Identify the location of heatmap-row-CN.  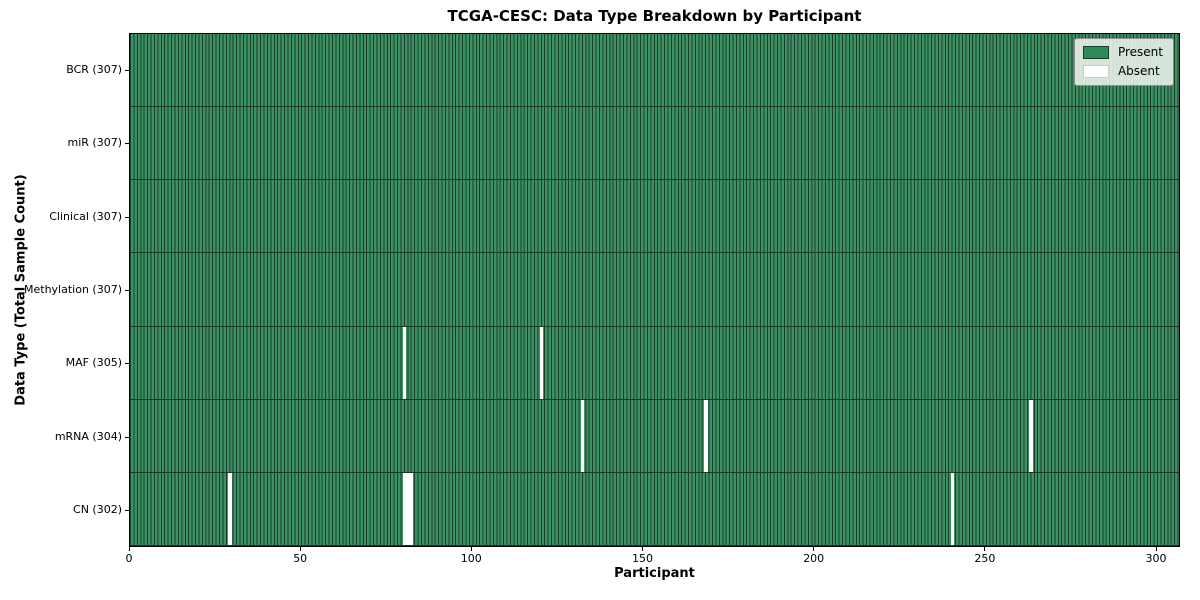
(654, 509).